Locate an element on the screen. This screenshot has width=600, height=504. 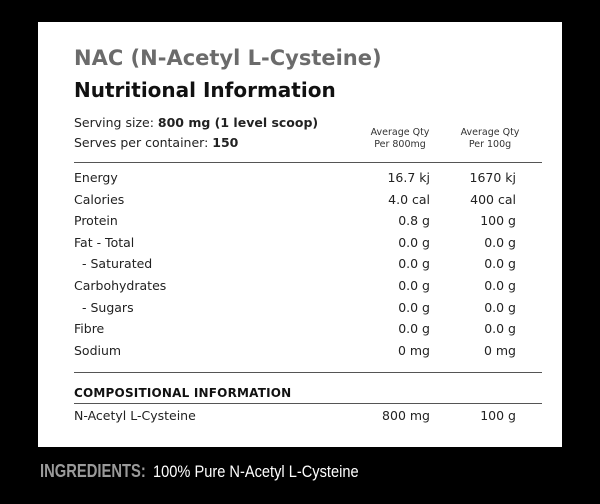
row-label: Protein is located at coordinates (96, 221).